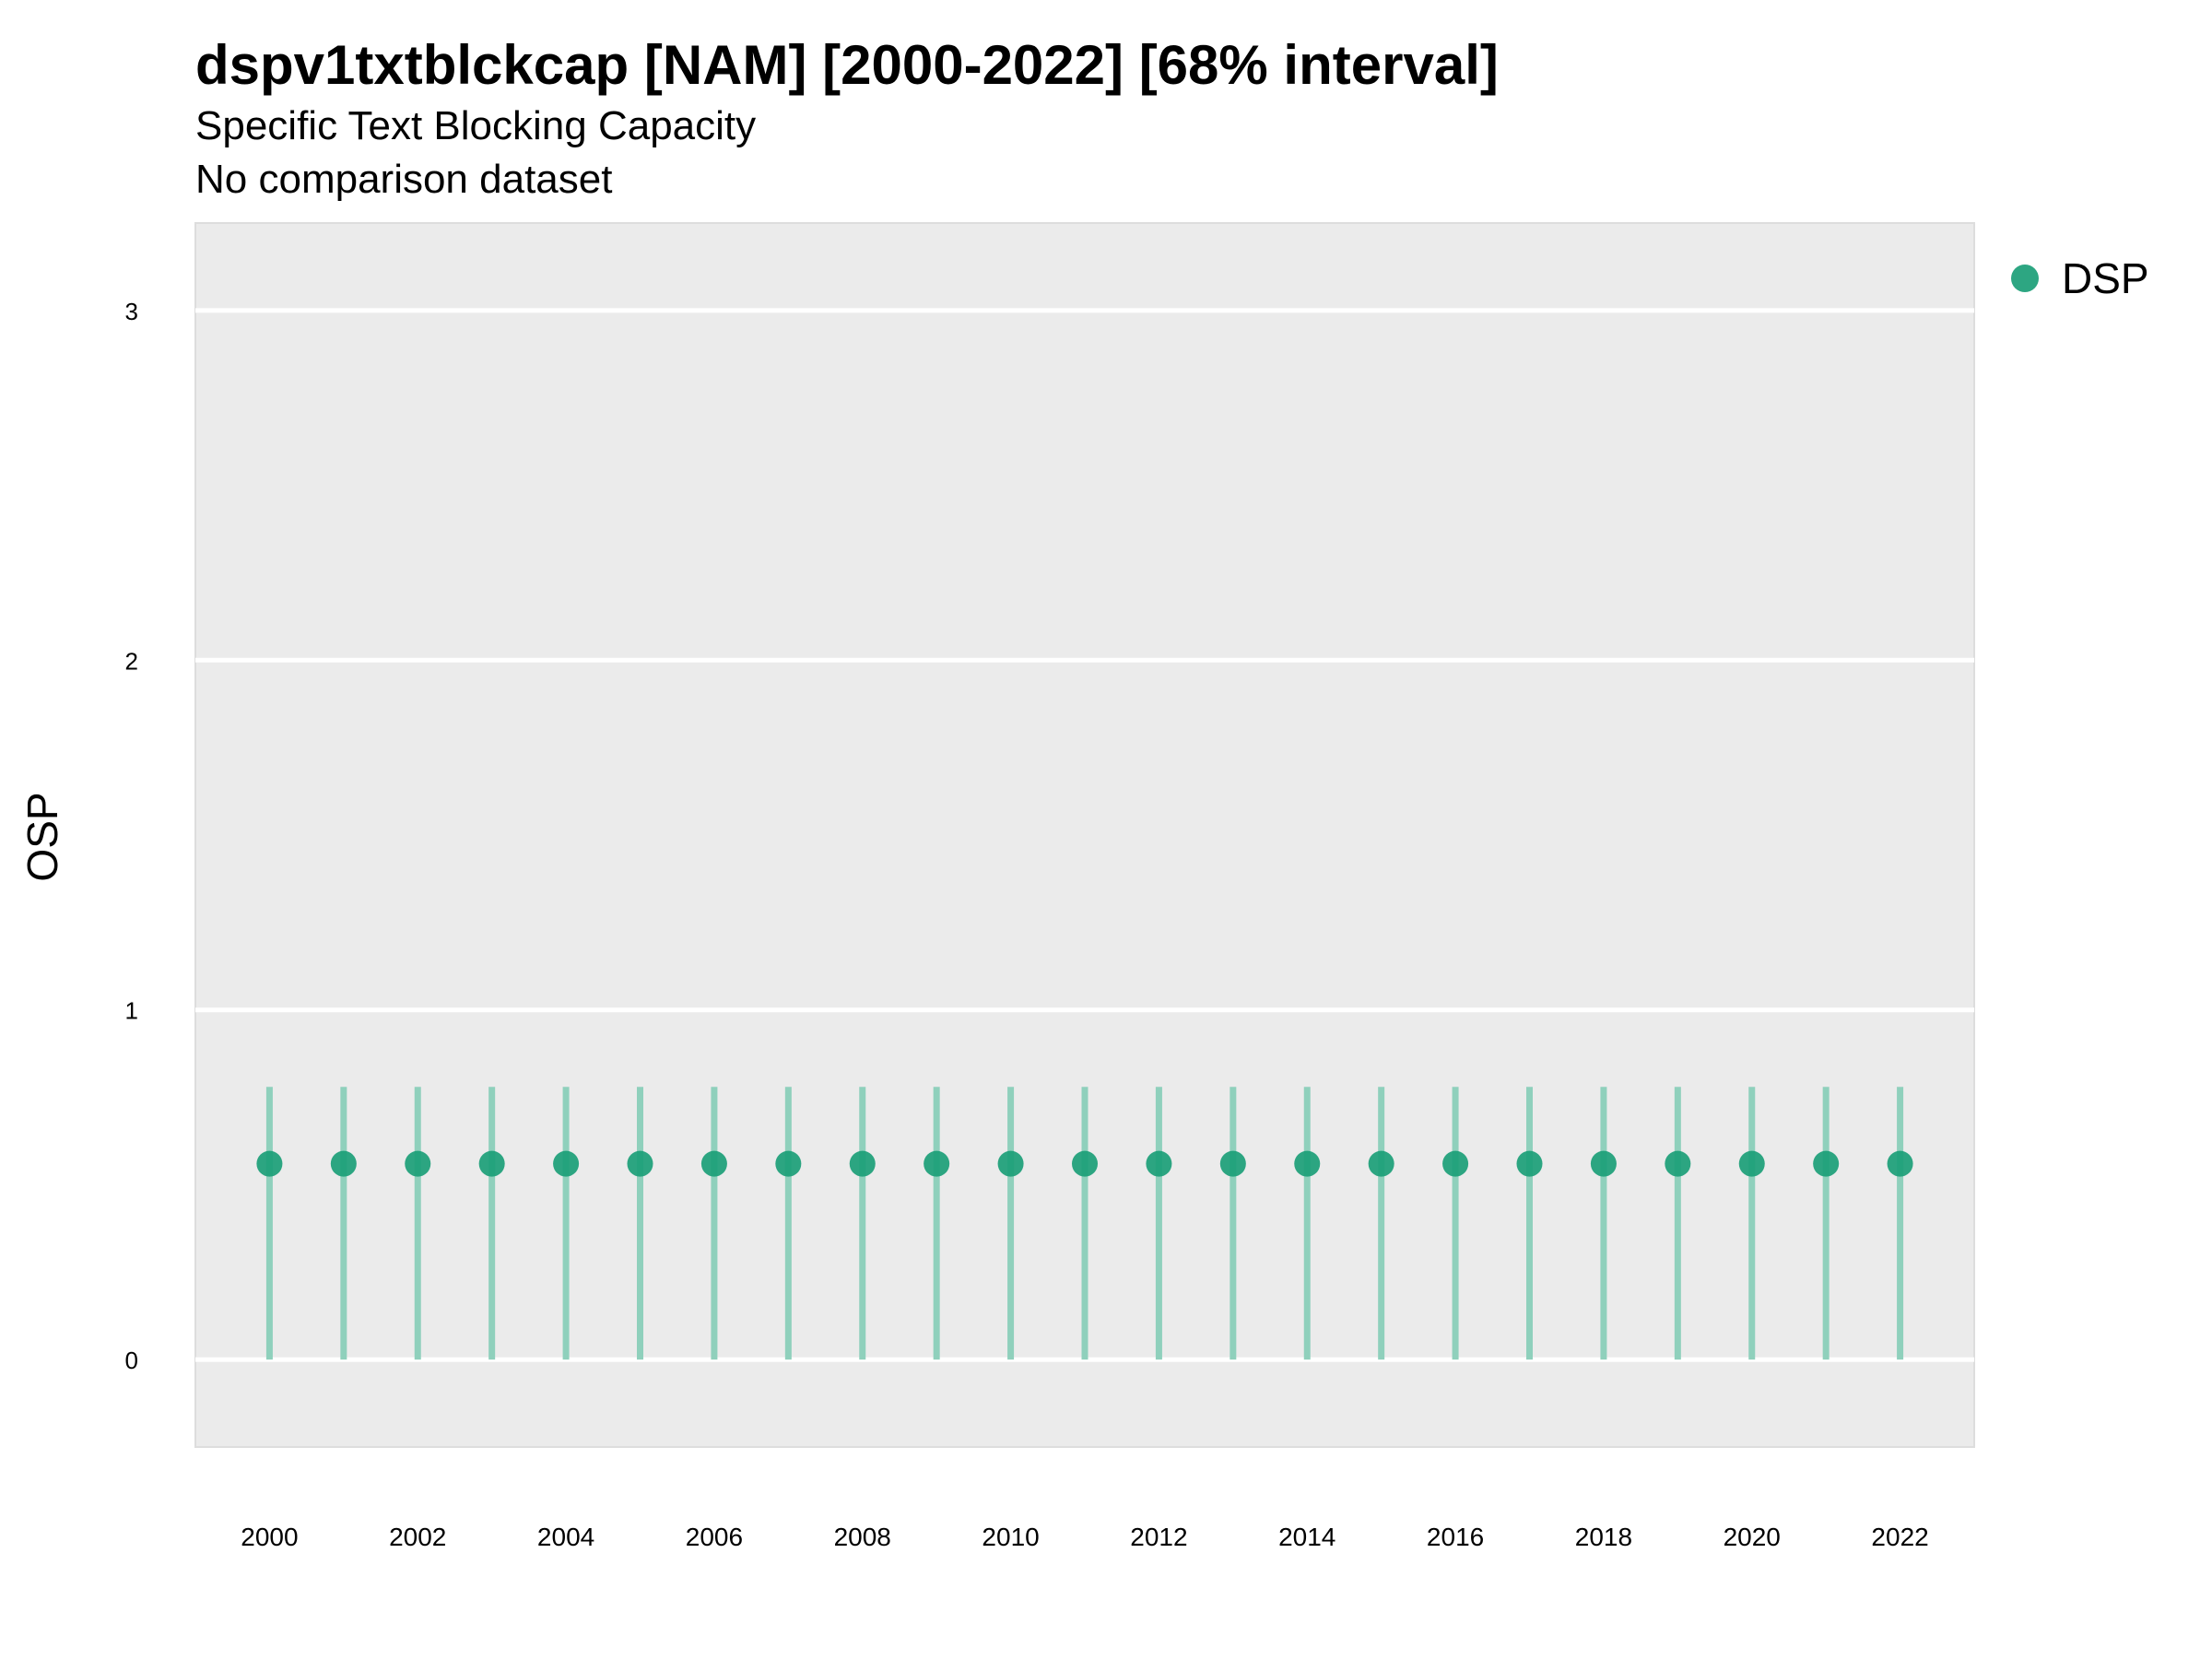 The width and height of the screenshot is (2212, 1659). What do you see at coordinates (131, 1360) in the screenshot?
I see `y-tick-label: 0` at bounding box center [131, 1360].